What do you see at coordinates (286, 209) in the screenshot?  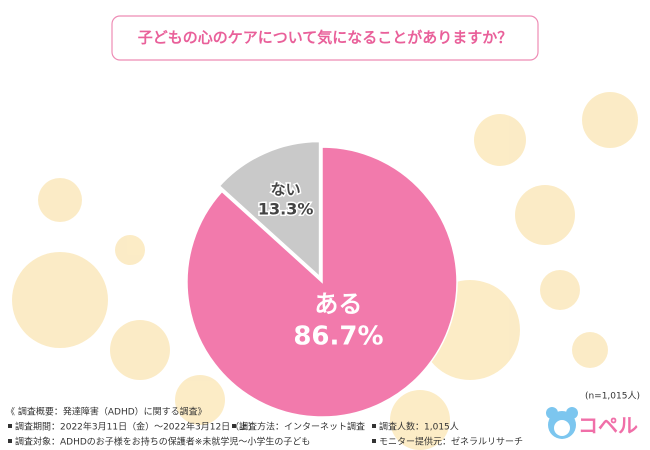 I see `value-label: 13.3%` at bounding box center [286, 209].